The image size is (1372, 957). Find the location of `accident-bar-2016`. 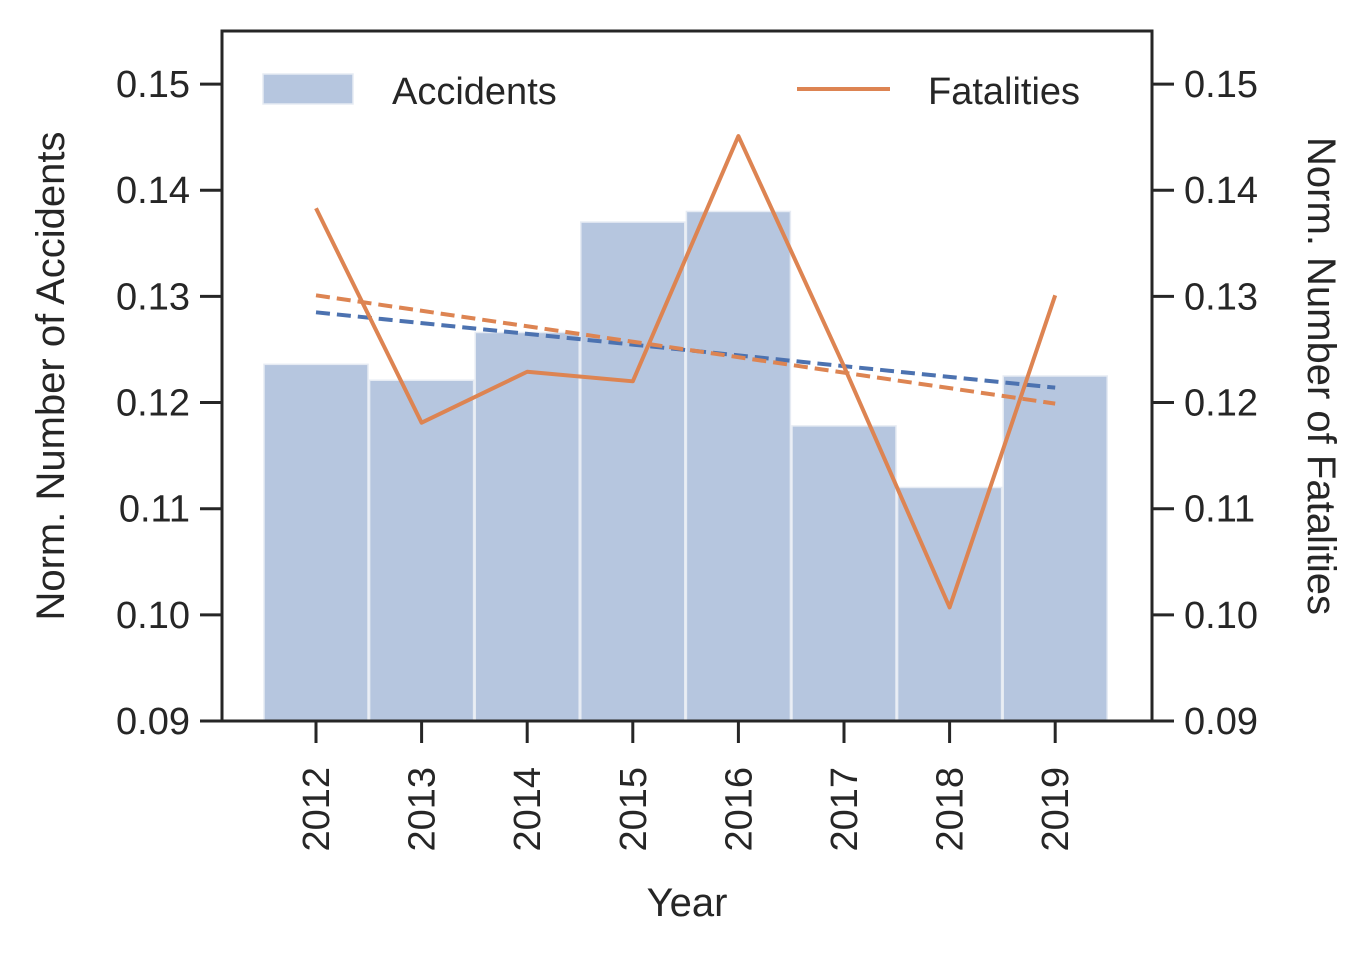

accident-bar-2016 is located at coordinates (738, 466).